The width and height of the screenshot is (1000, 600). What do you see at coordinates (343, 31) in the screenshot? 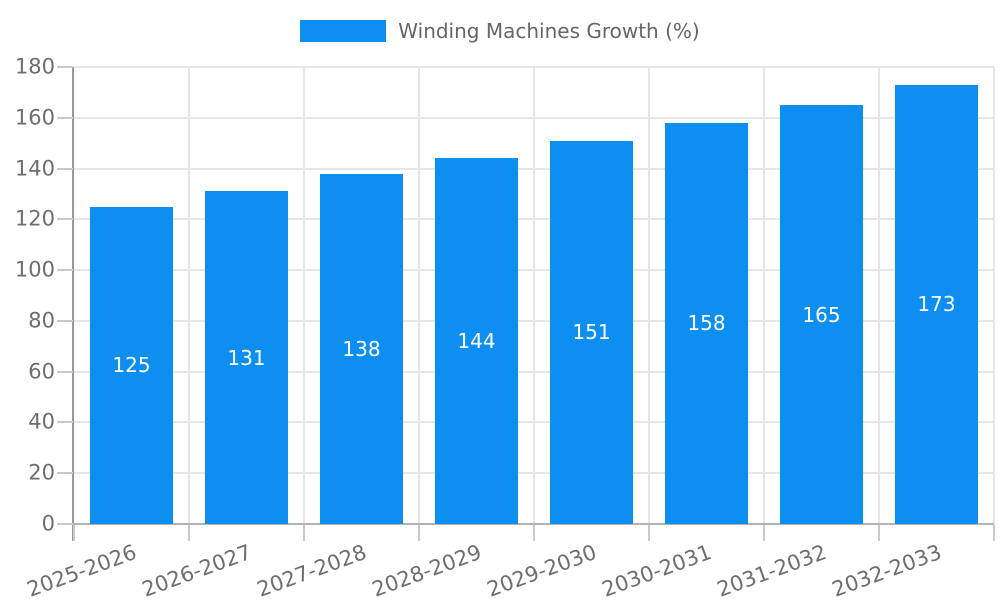
I see `legend-swatch-icon` at bounding box center [343, 31].